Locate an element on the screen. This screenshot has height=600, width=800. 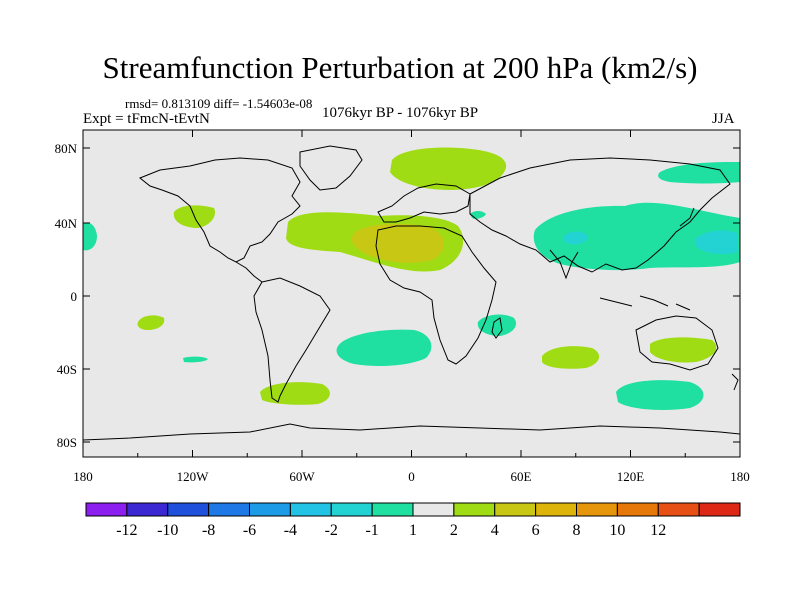
coast-europe is located at coordinates (424, 203).